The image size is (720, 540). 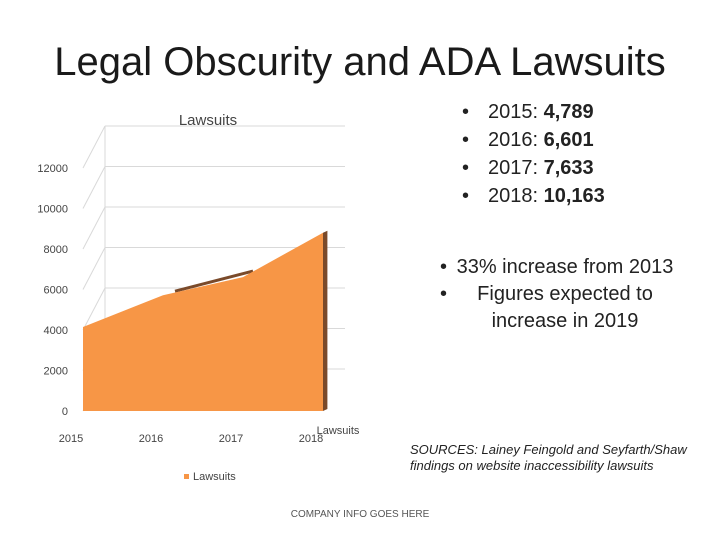 What do you see at coordinates (56, 250) in the screenshot?
I see `y-tick-label: 8000` at bounding box center [56, 250].